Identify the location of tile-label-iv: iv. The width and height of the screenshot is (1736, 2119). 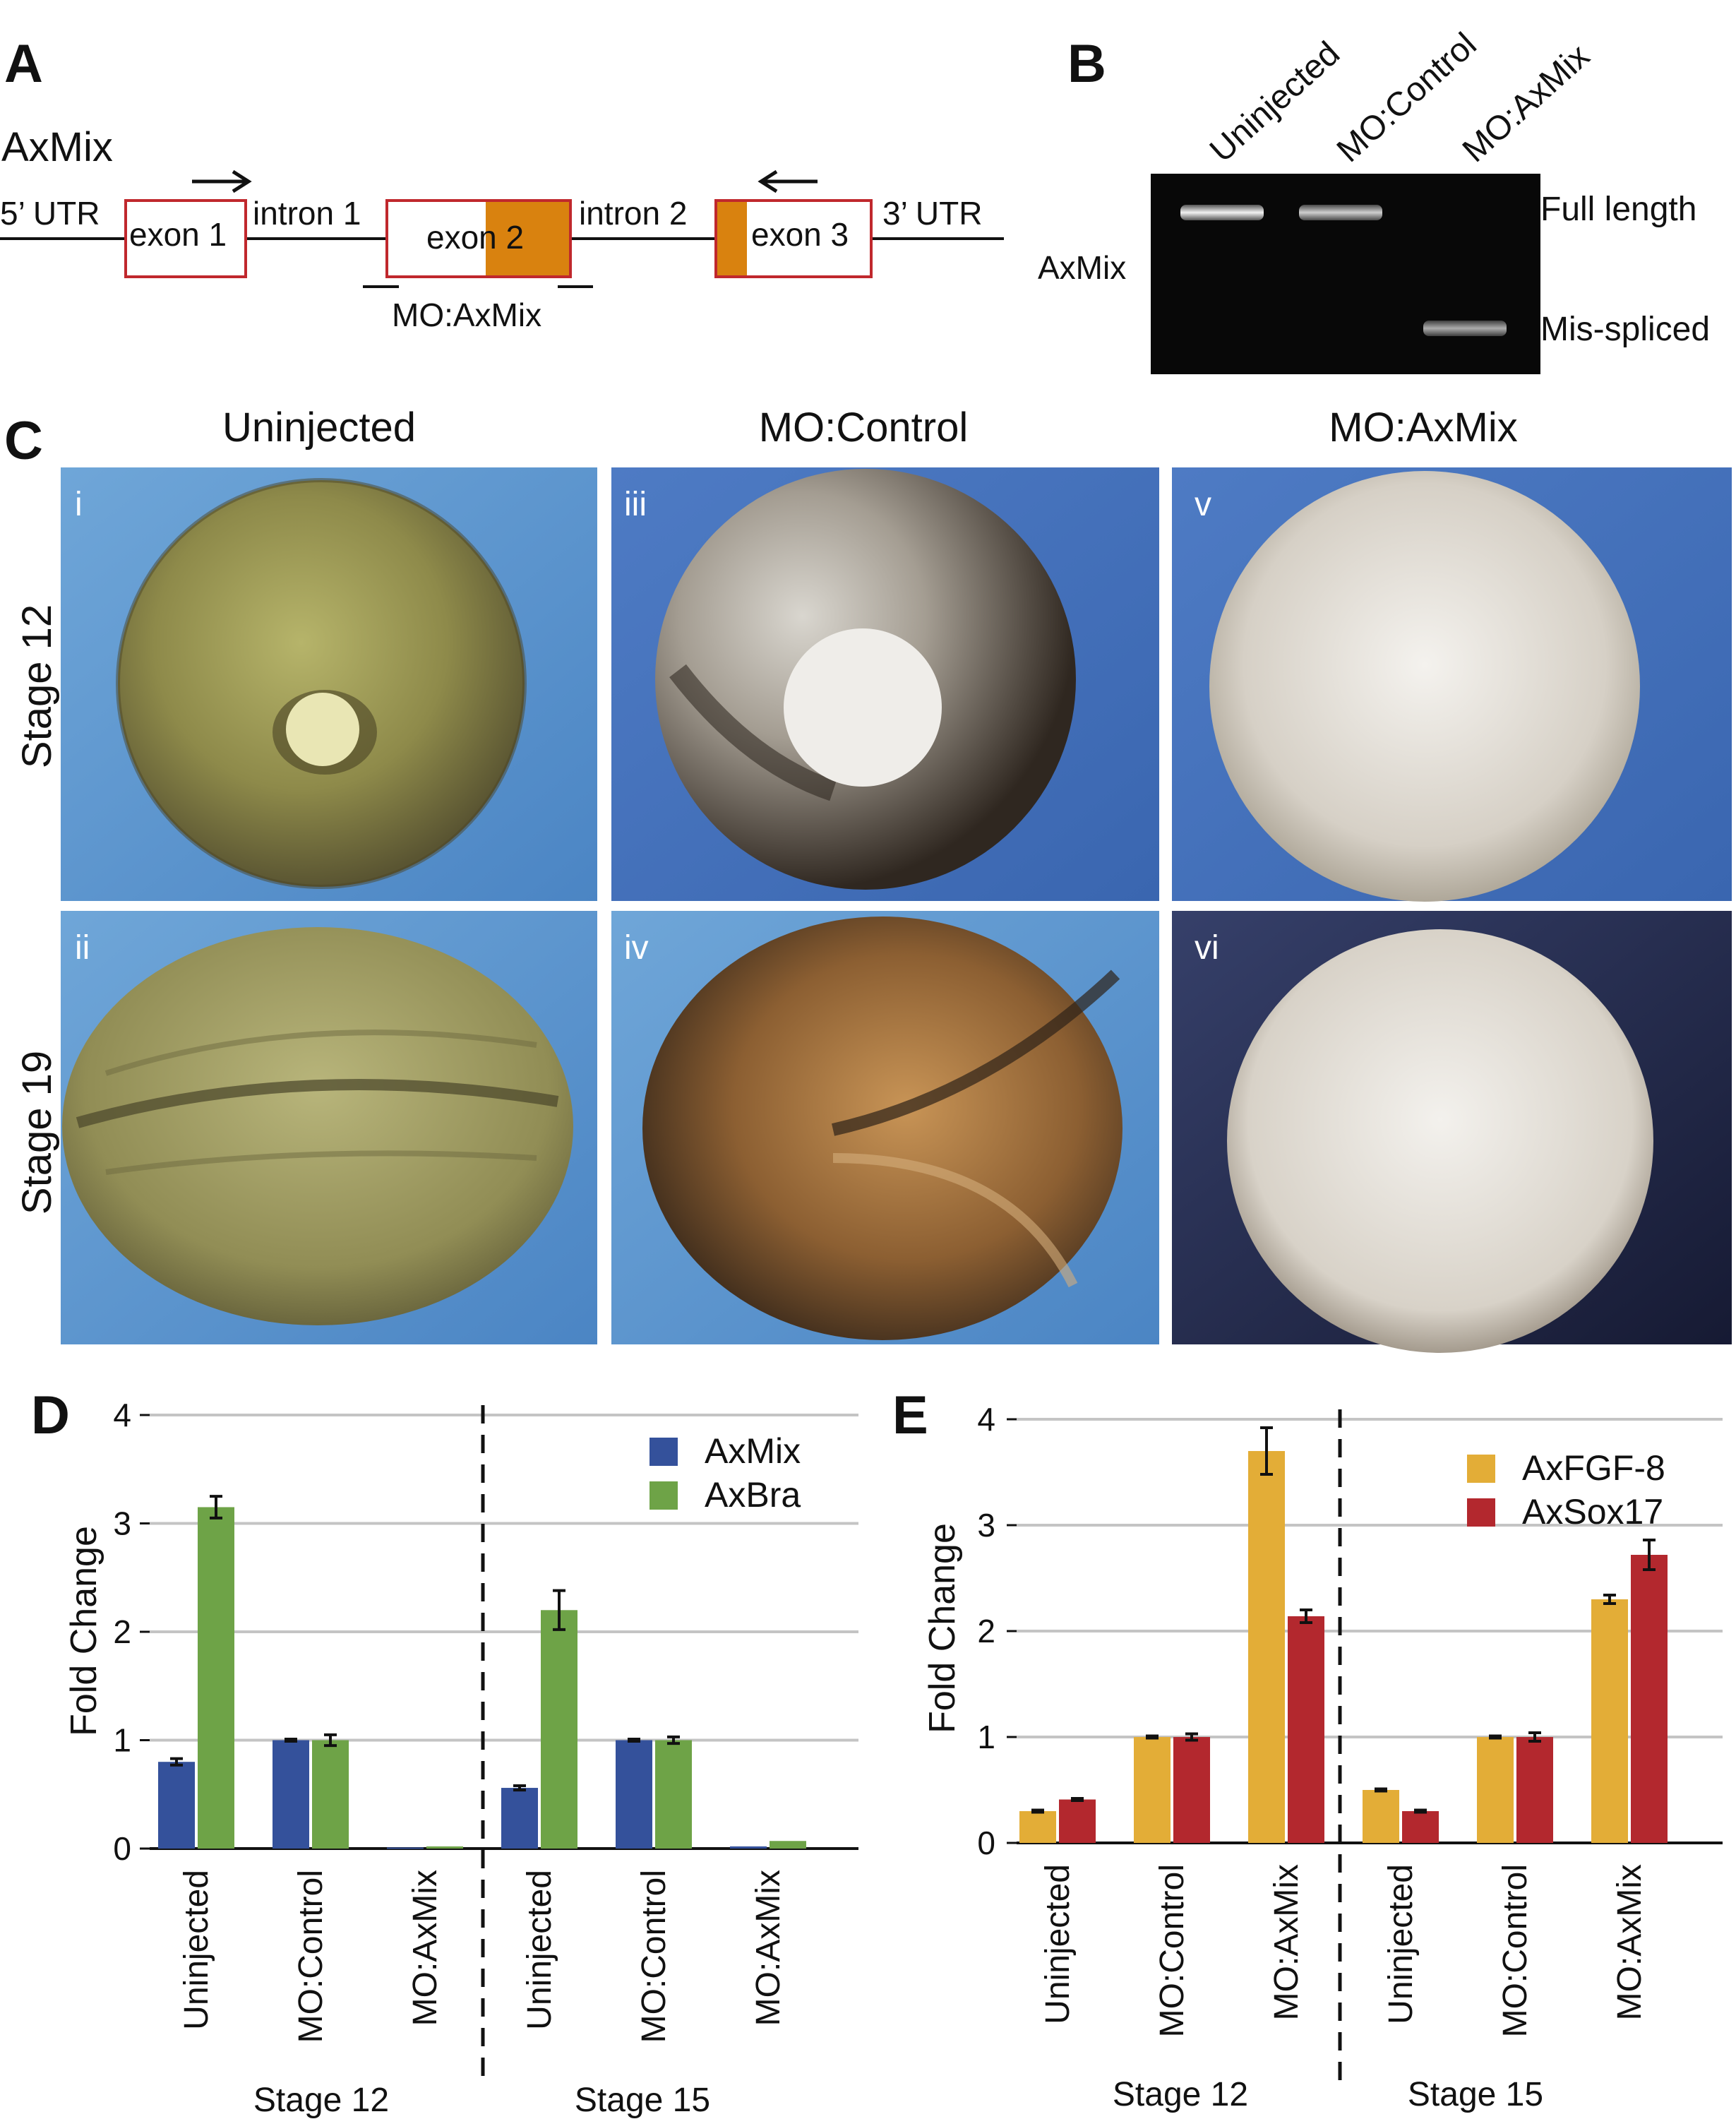
(636, 948).